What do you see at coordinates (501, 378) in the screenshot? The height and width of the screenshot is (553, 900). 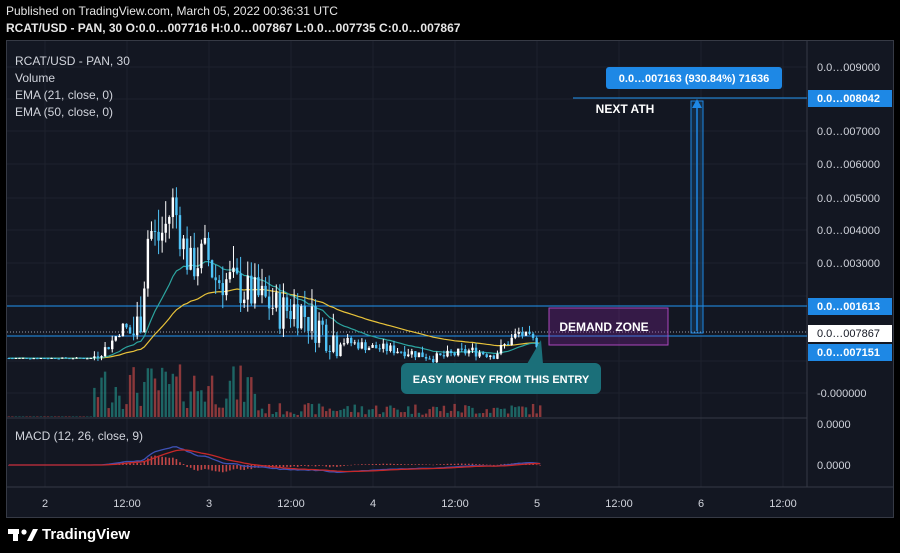 I see `callout-box` at bounding box center [501, 378].